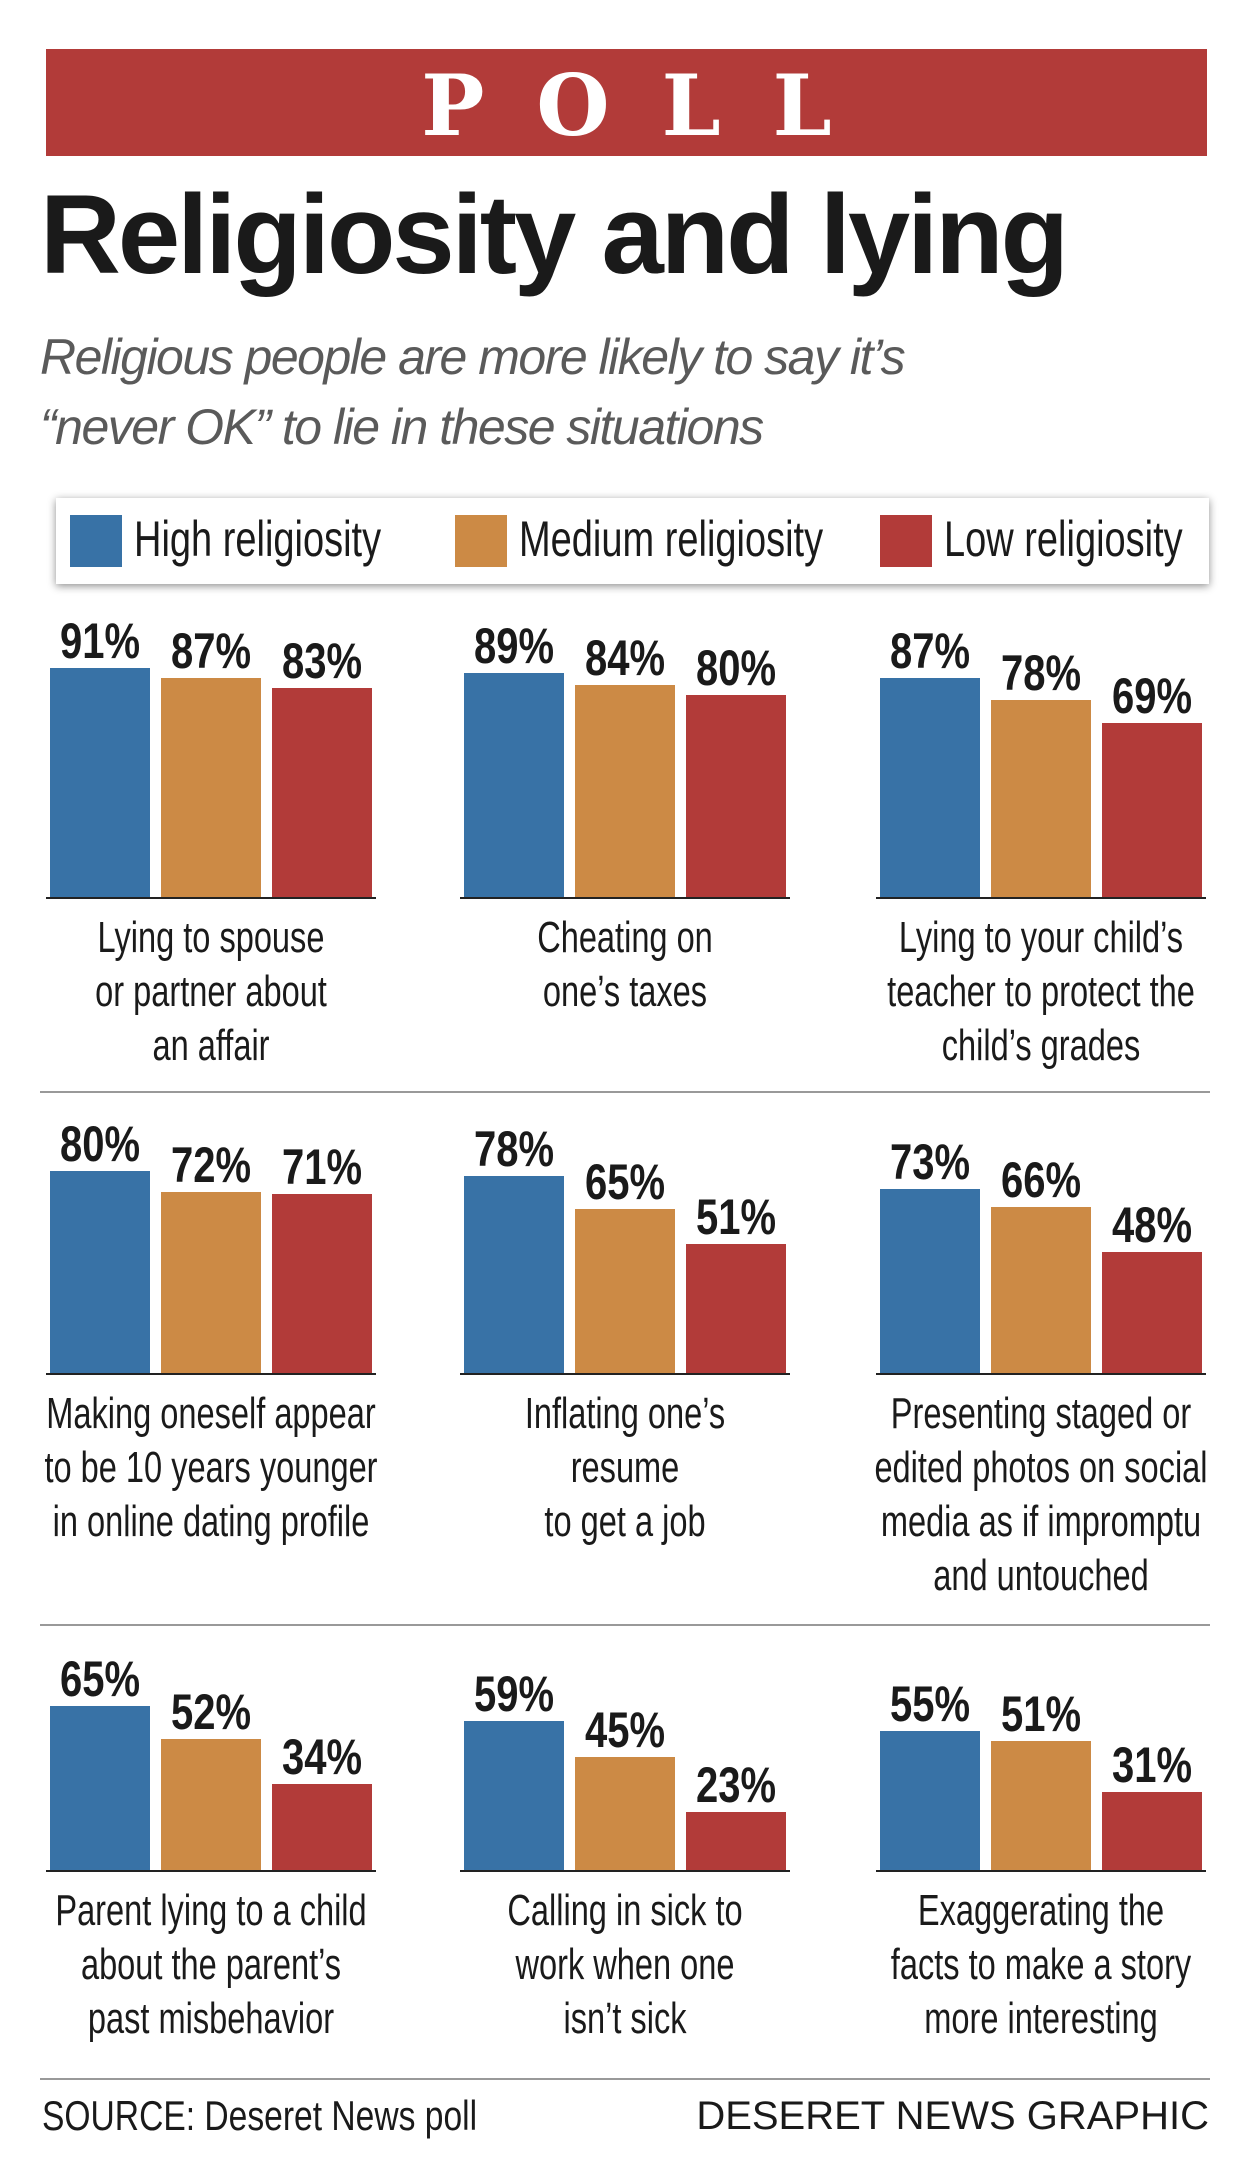  I want to click on value-label: 84%, so click(625, 658).